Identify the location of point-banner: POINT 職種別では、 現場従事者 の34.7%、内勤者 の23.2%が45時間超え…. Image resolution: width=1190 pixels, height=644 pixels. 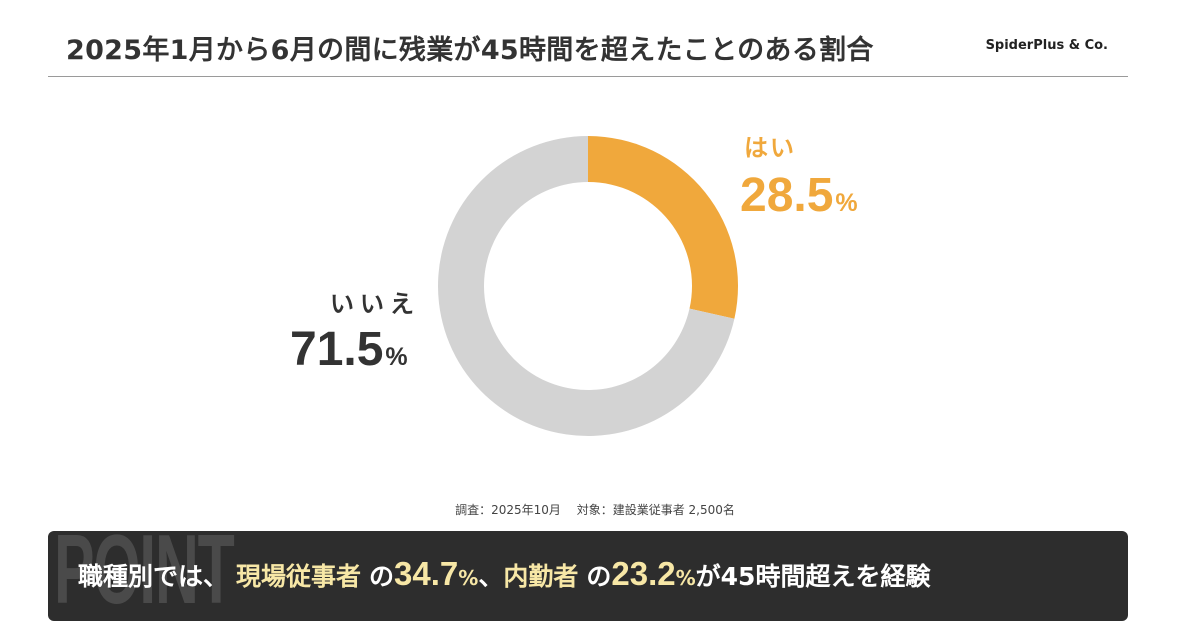
(588, 576).